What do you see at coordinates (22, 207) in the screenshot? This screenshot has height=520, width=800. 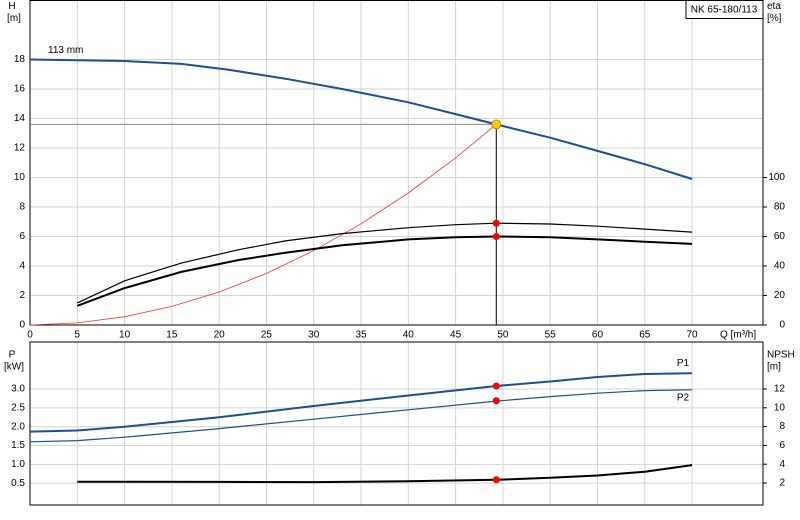 I see `y-tick-label: 8` at bounding box center [22, 207].